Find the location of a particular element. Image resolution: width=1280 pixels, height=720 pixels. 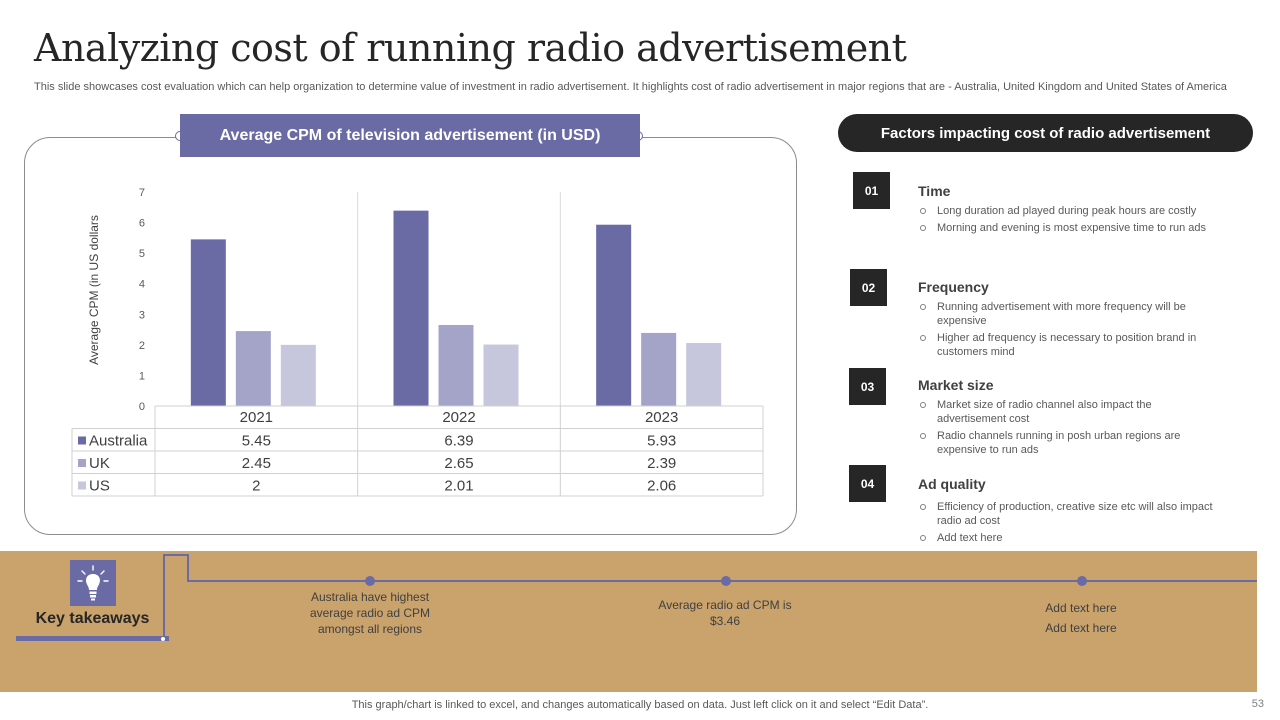

y-tick-label: 3 is located at coordinates (142, 315).